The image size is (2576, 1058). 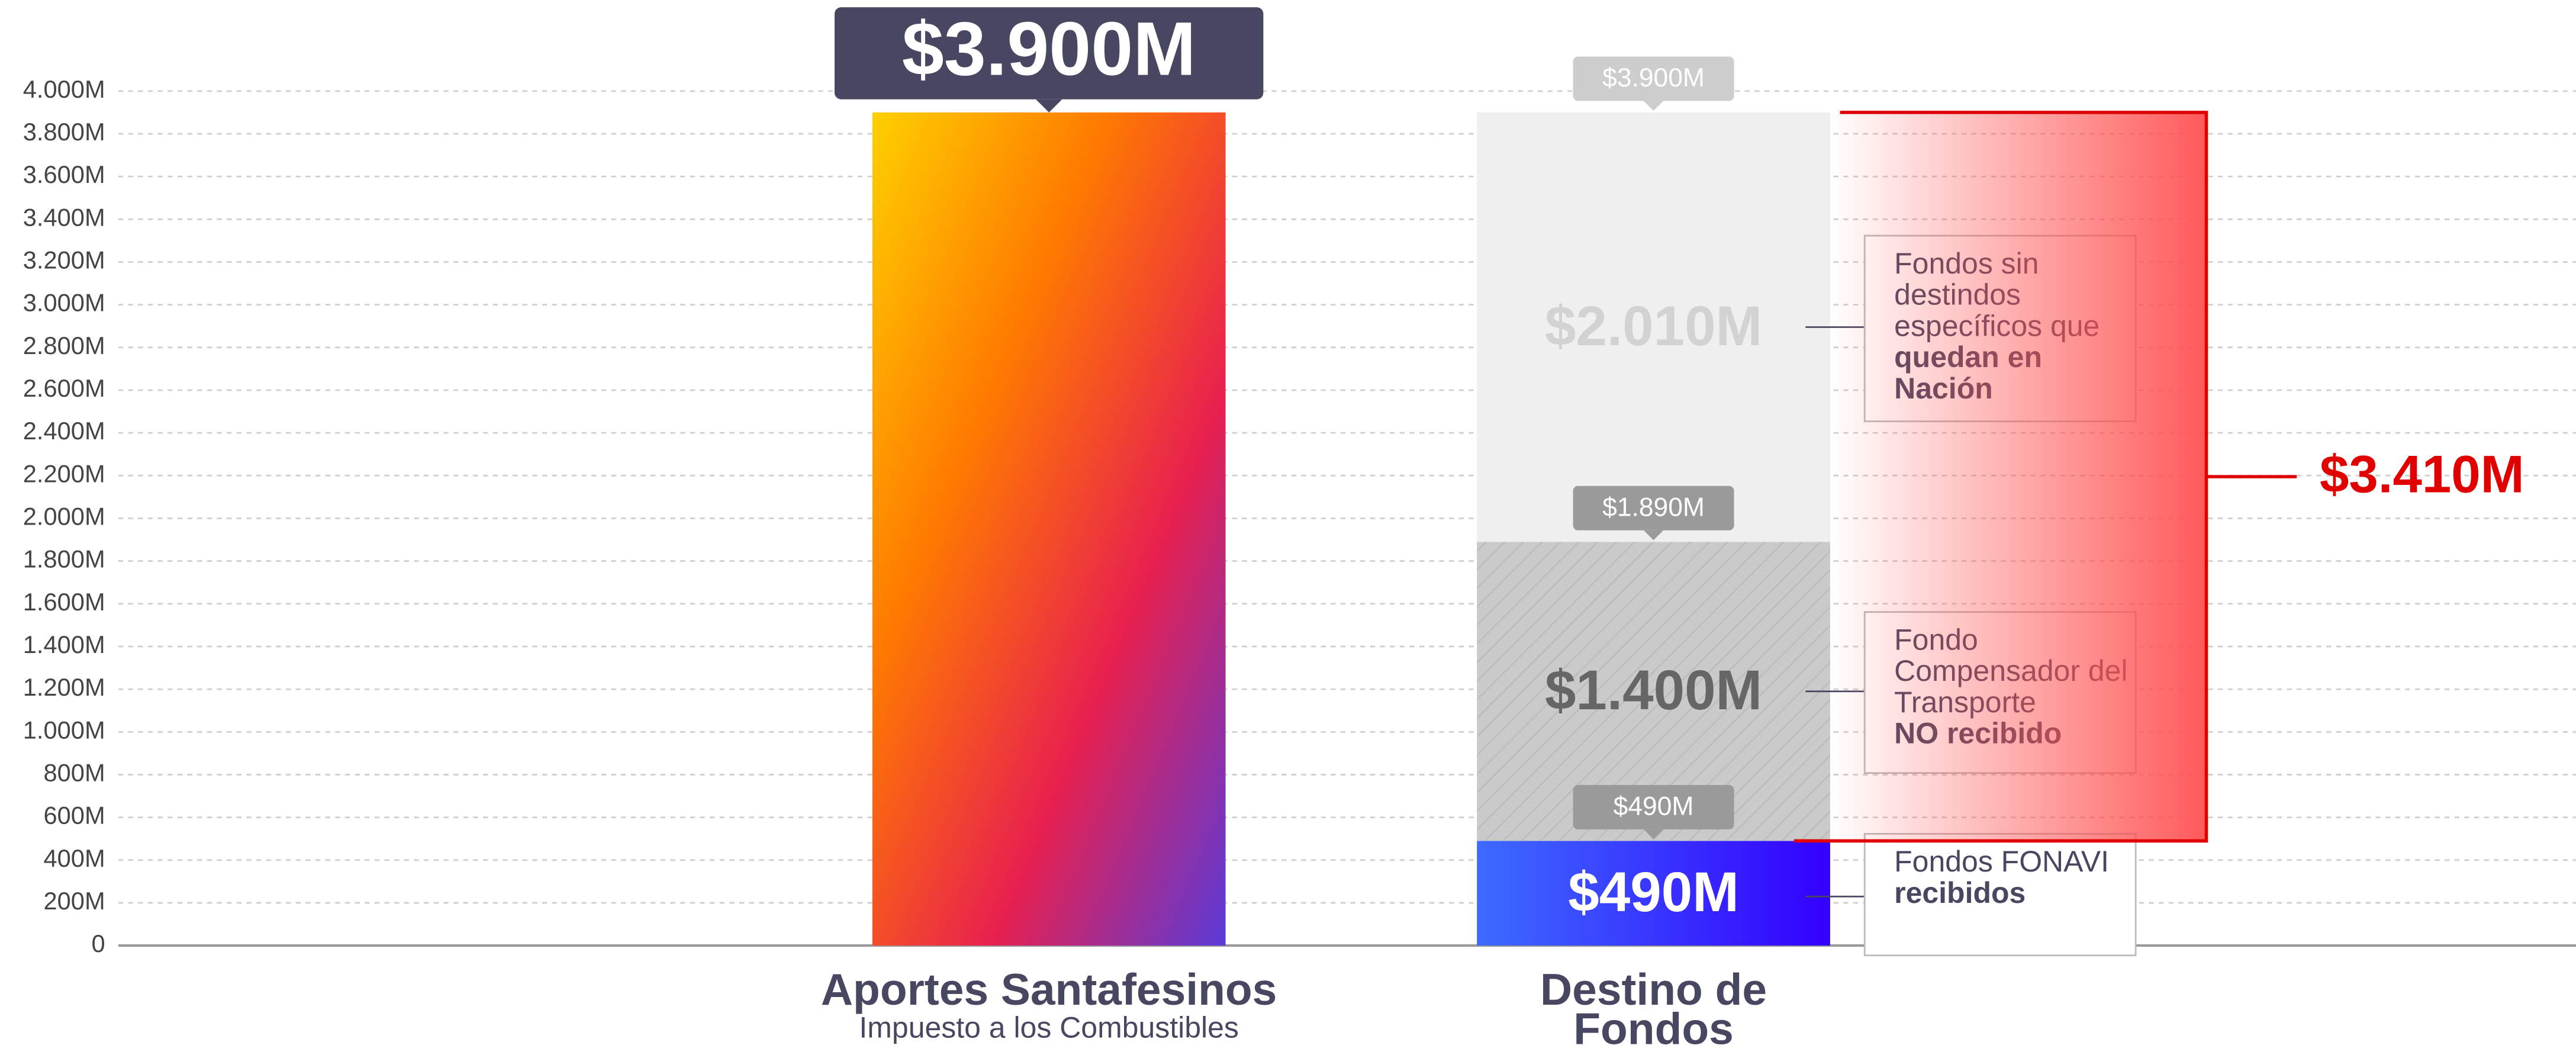 What do you see at coordinates (64, 730) in the screenshot?
I see `y-tick-label: 1.000M` at bounding box center [64, 730].